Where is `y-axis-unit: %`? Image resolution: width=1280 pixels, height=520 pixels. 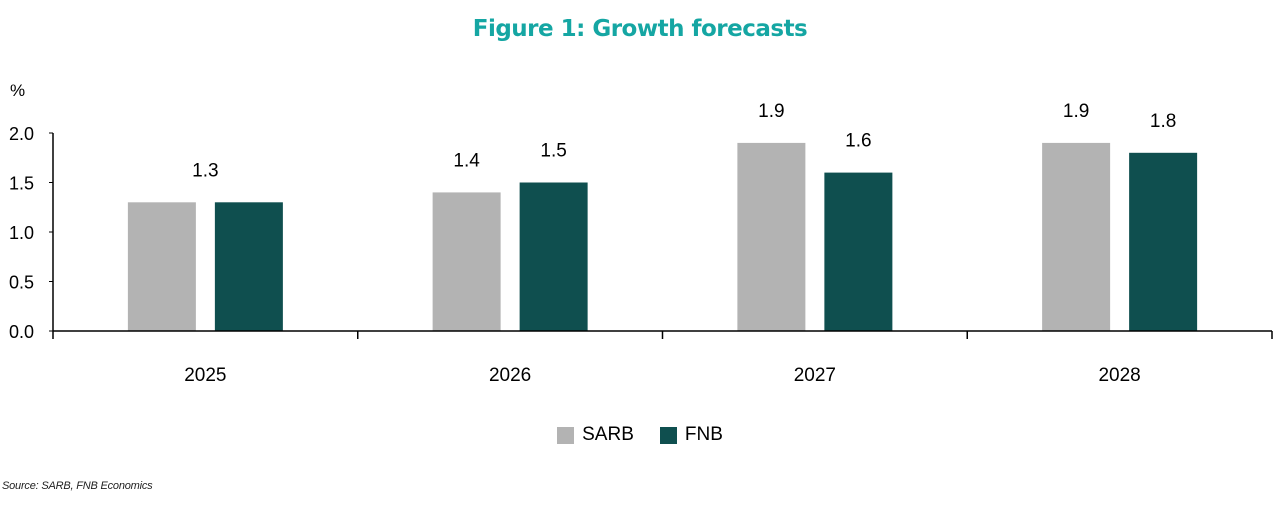 y-axis-unit: % is located at coordinates (17, 90).